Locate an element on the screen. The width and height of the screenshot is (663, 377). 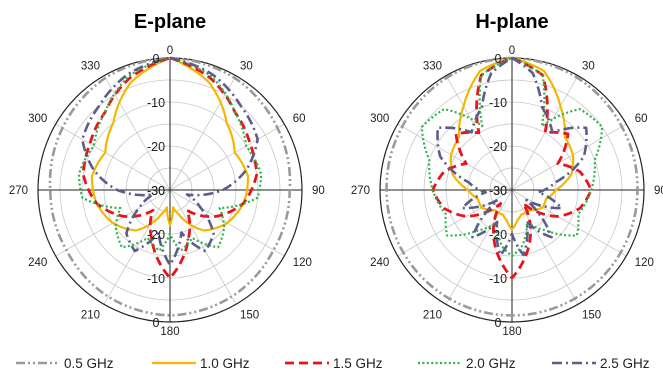
legend-label: 1.5 GHz is located at coordinates (358, 363).